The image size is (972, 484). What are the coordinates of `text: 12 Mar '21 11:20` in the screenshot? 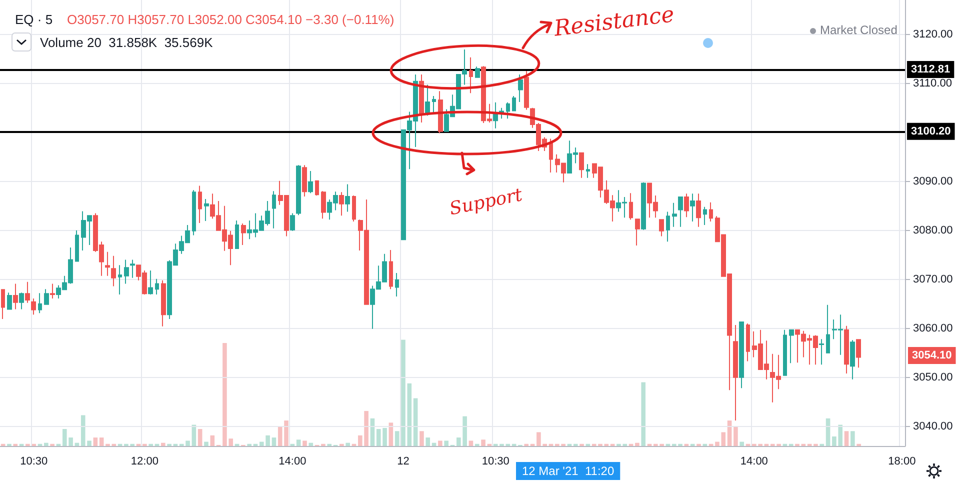 It's located at (568, 471).